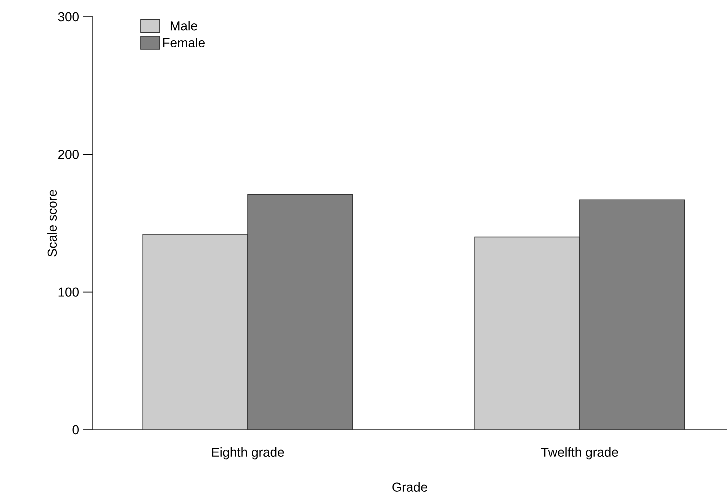 The width and height of the screenshot is (727, 494). What do you see at coordinates (68, 155) in the screenshot?
I see `y-tick-label: 200` at bounding box center [68, 155].